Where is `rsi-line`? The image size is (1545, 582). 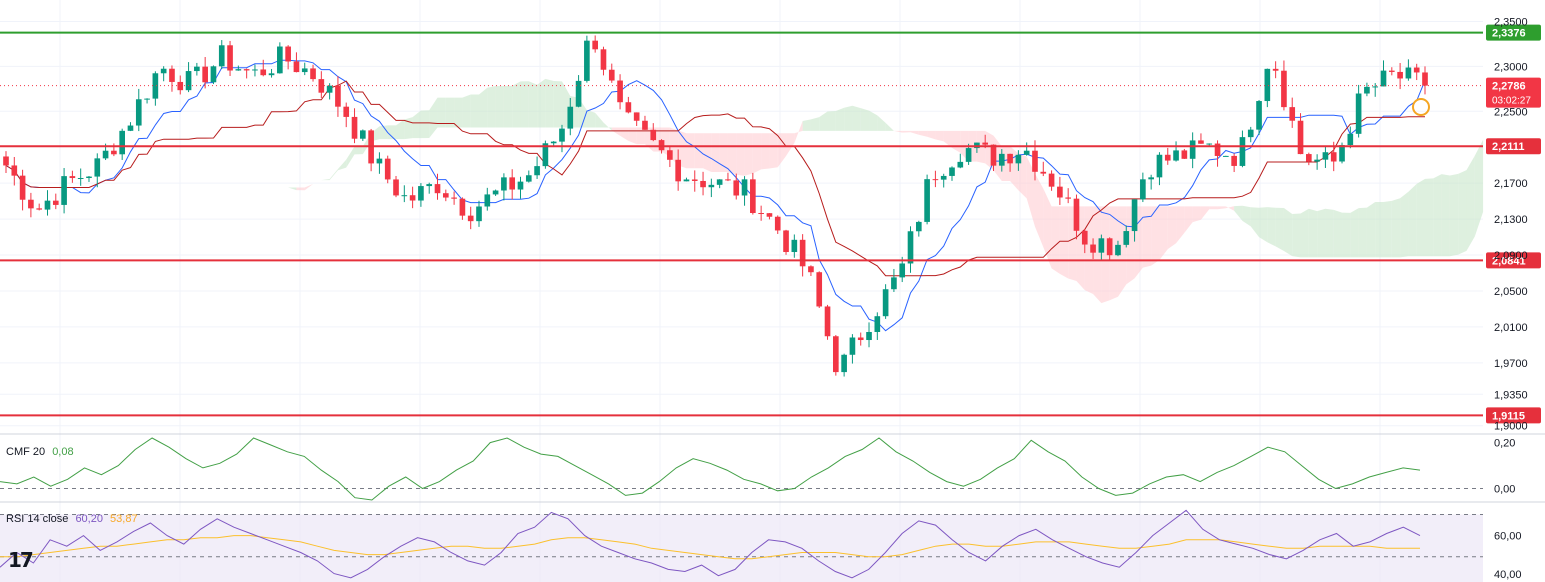
rsi-line is located at coordinates (710, 544).